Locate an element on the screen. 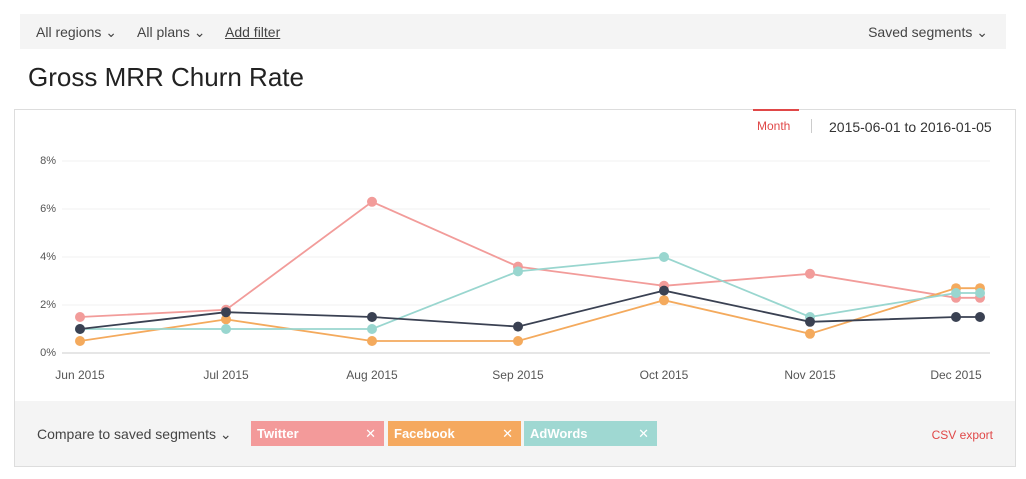 The width and height of the screenshot is (1026, 479). segment-tag: Facebook ✕ is located at coordinates (454, 433).